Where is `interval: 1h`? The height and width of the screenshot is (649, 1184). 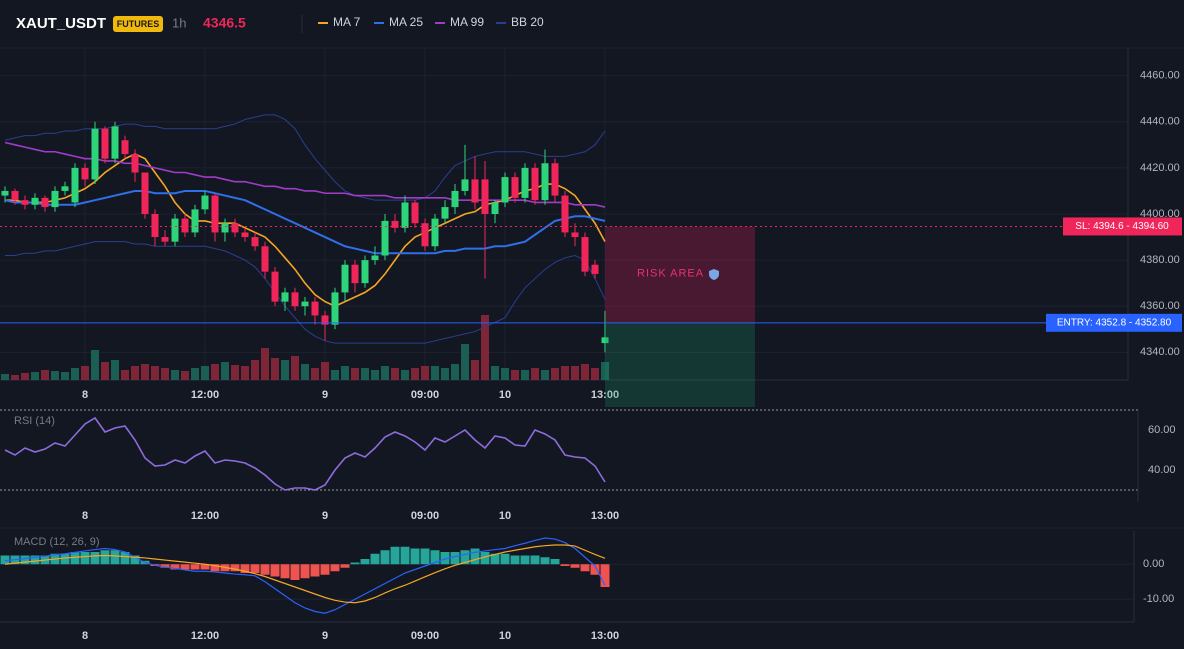
interval: 1h is located at coordinates (179, 22).